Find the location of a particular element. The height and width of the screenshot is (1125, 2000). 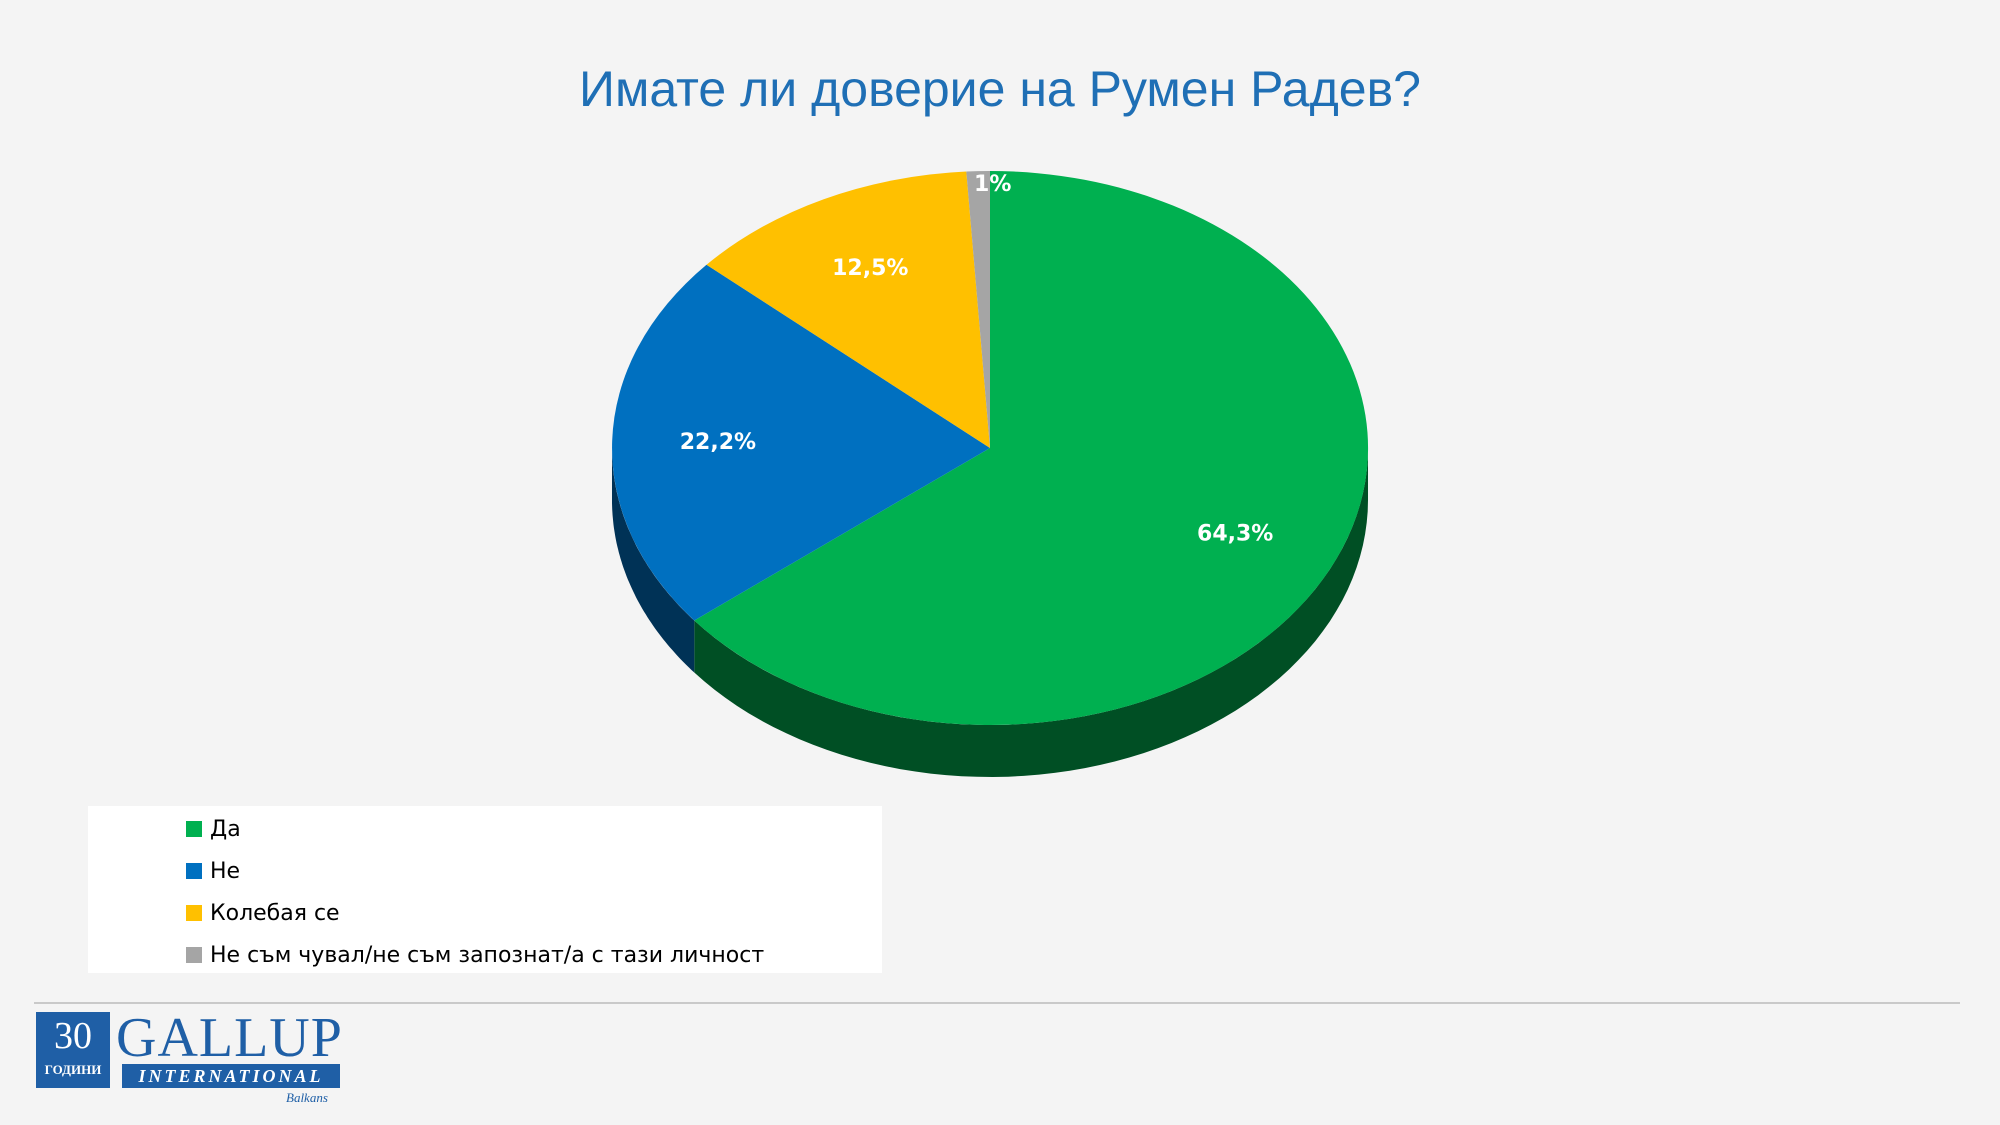

pie-label-2: 12,5% is located at coordinates (870, 268).